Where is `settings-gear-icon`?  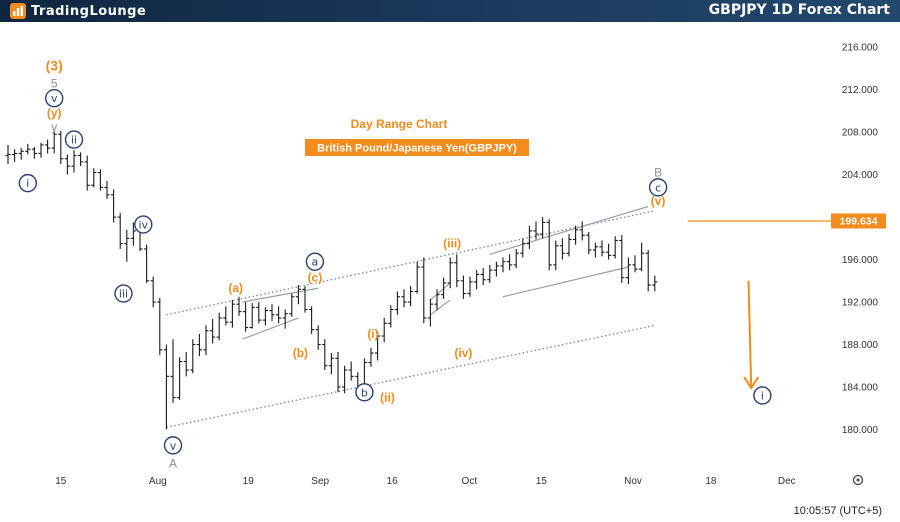
settings-gear-icon is located at coordinates (858, 480).